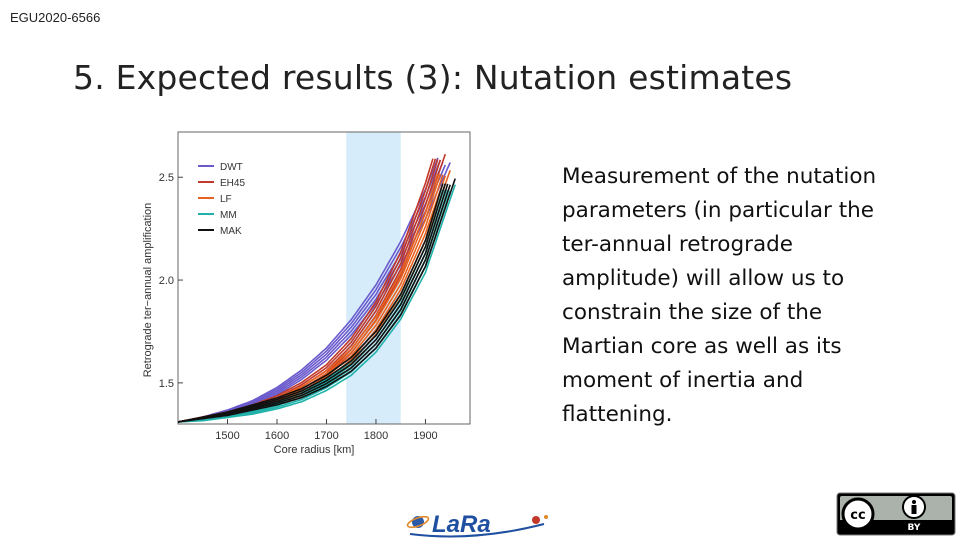 This screenshot has width=960, height=540. What do you see at coordinates (166, 178) in the screenshot?
I see `y-tick-label: 2.5` at bounding box center [166, 178].